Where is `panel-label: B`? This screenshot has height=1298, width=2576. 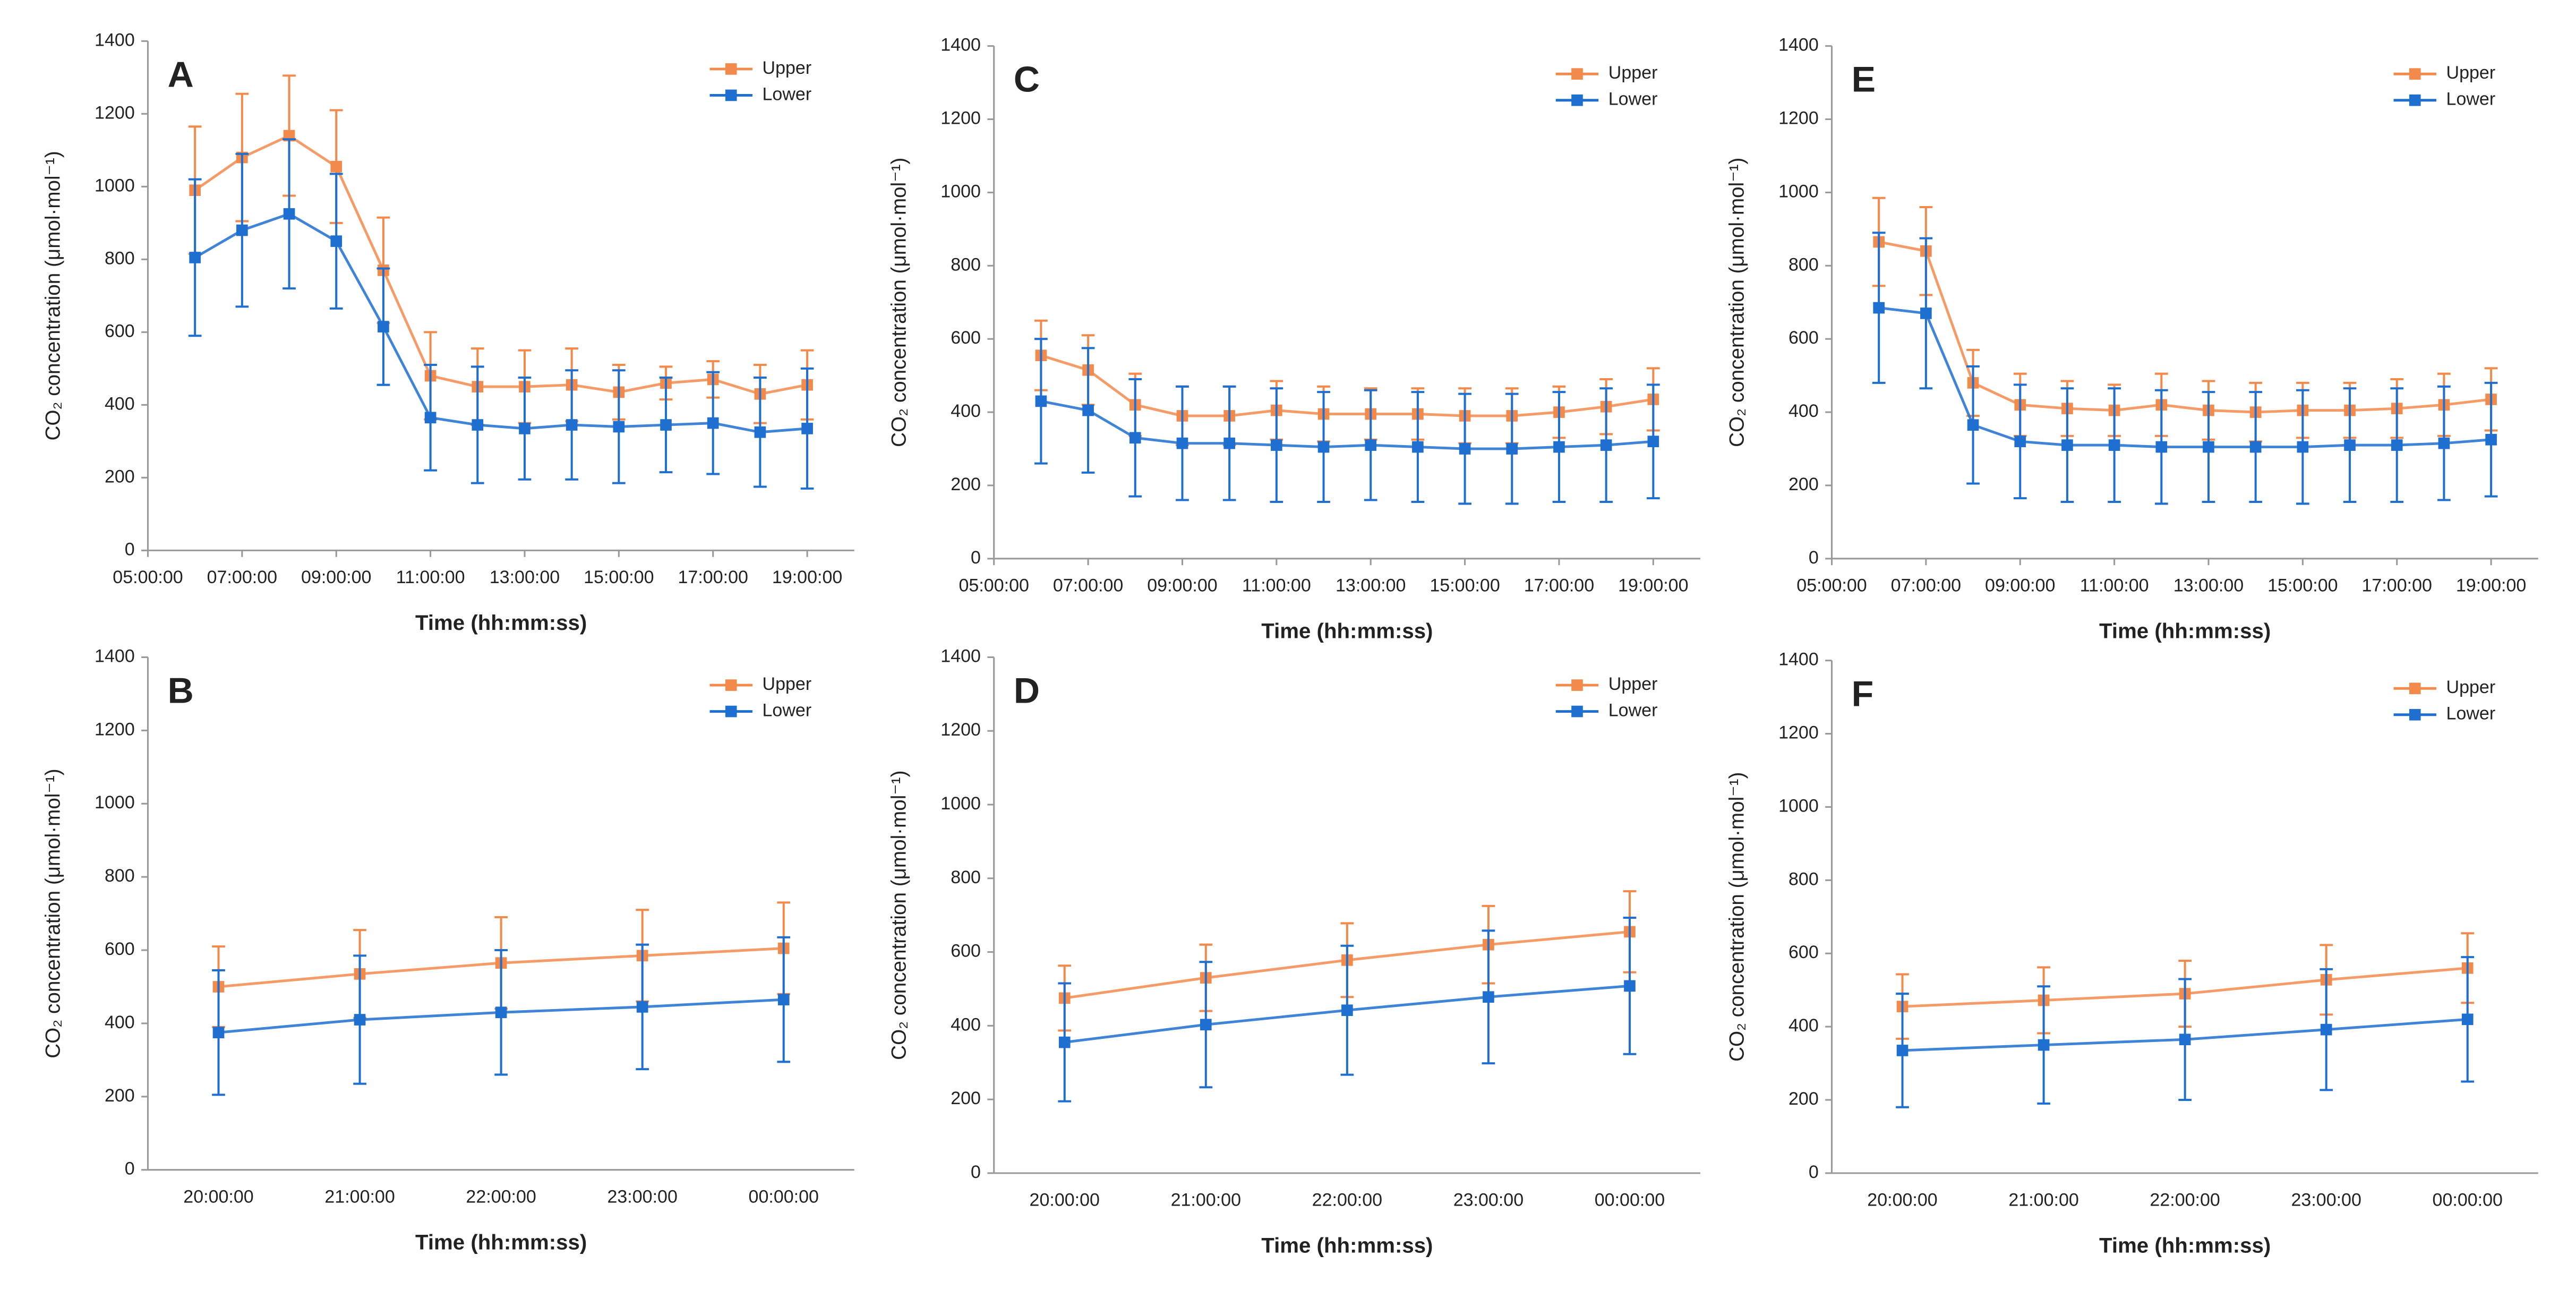
panel-label: B is located at coordinates (181, 691).